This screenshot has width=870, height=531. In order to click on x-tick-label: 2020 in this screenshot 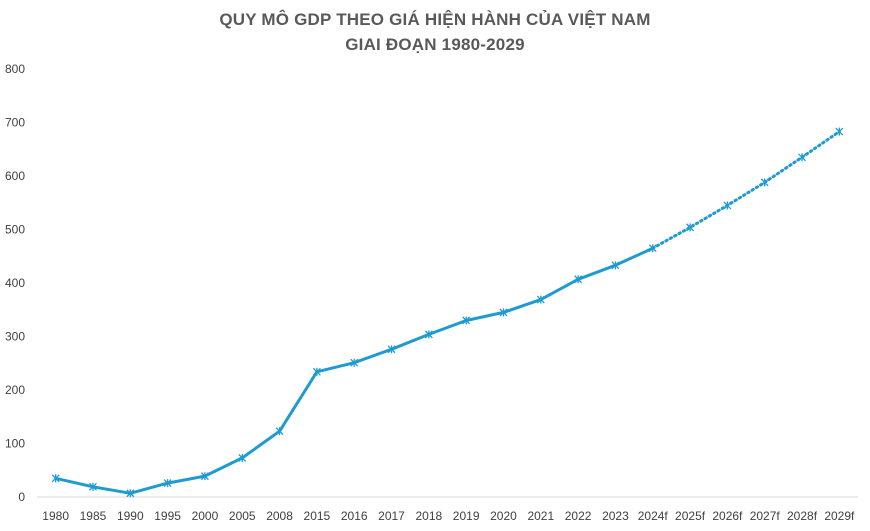, I will do `click(503, 516)`.